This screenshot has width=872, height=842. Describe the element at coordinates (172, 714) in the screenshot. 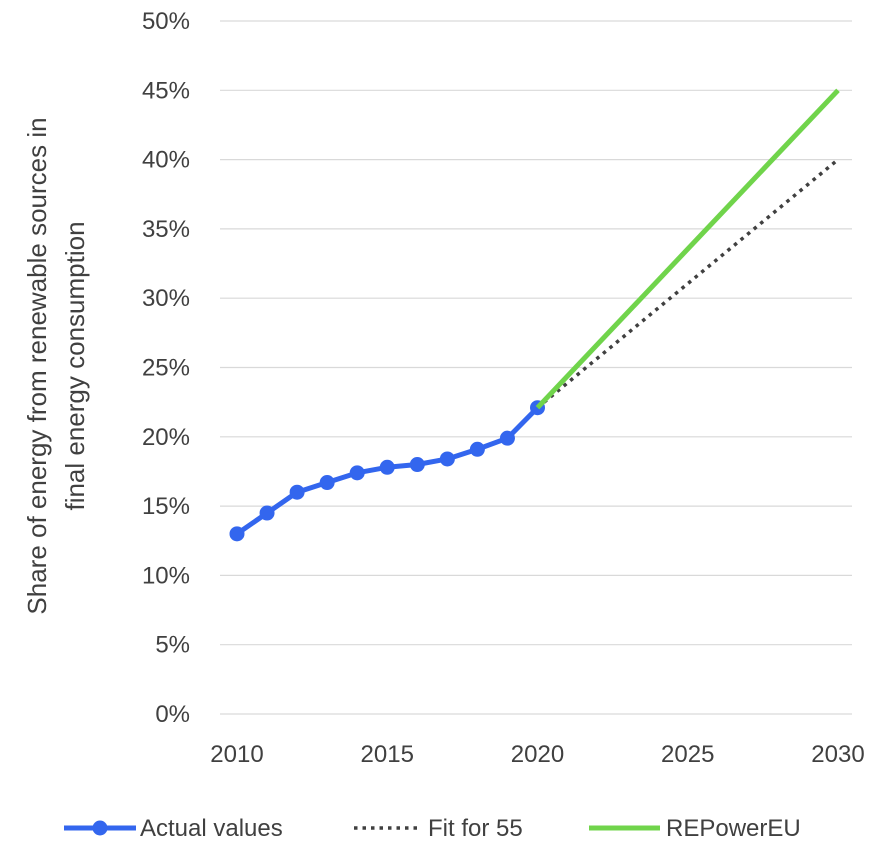

I see `y-tick-label: 0%` at that location.